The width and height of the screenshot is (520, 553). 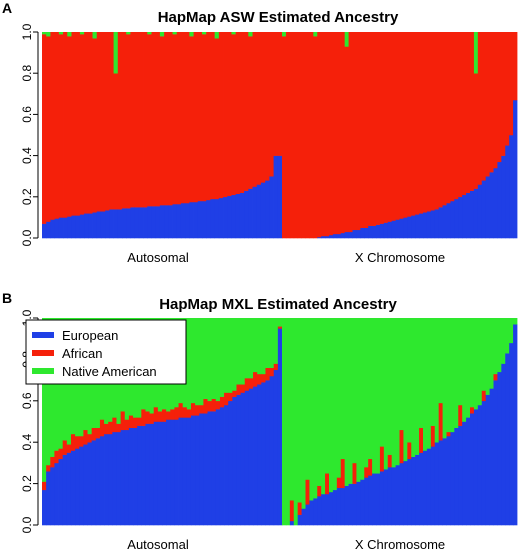 I want to click on panel-a-x-chromosome-bar-18-european, so click(x=350, y=235).